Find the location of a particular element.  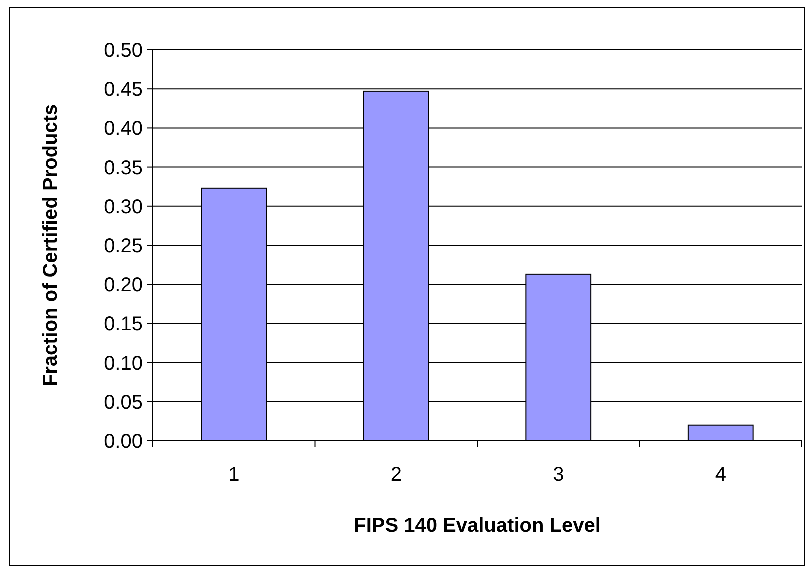

x-tick-label: 4 is located at coordinates (720, 475).